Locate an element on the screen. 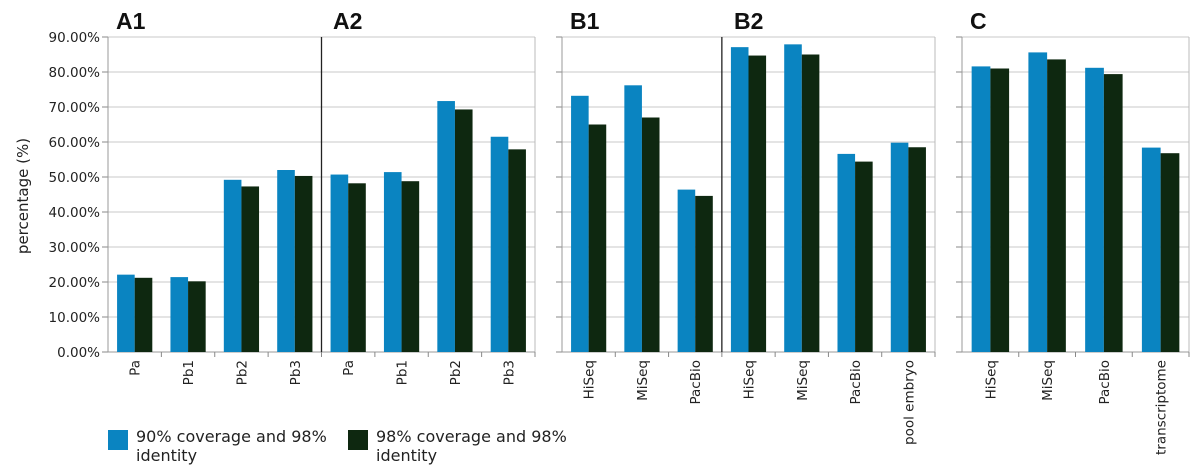 This screenshot has height=473, width=1191. x-tick-label: transcriptome is located at coordinates (1162, 407).